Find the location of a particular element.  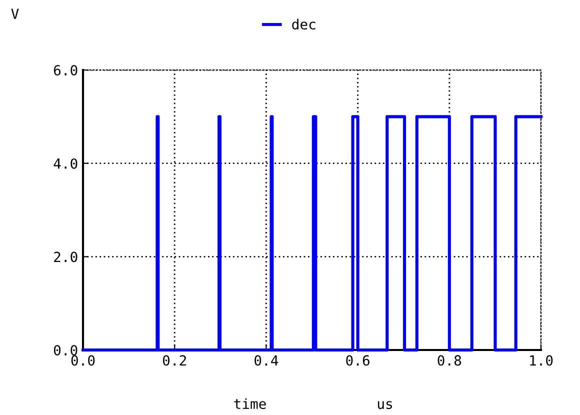

y-tick-label: 6.0 is located at coordinates (66, 70).